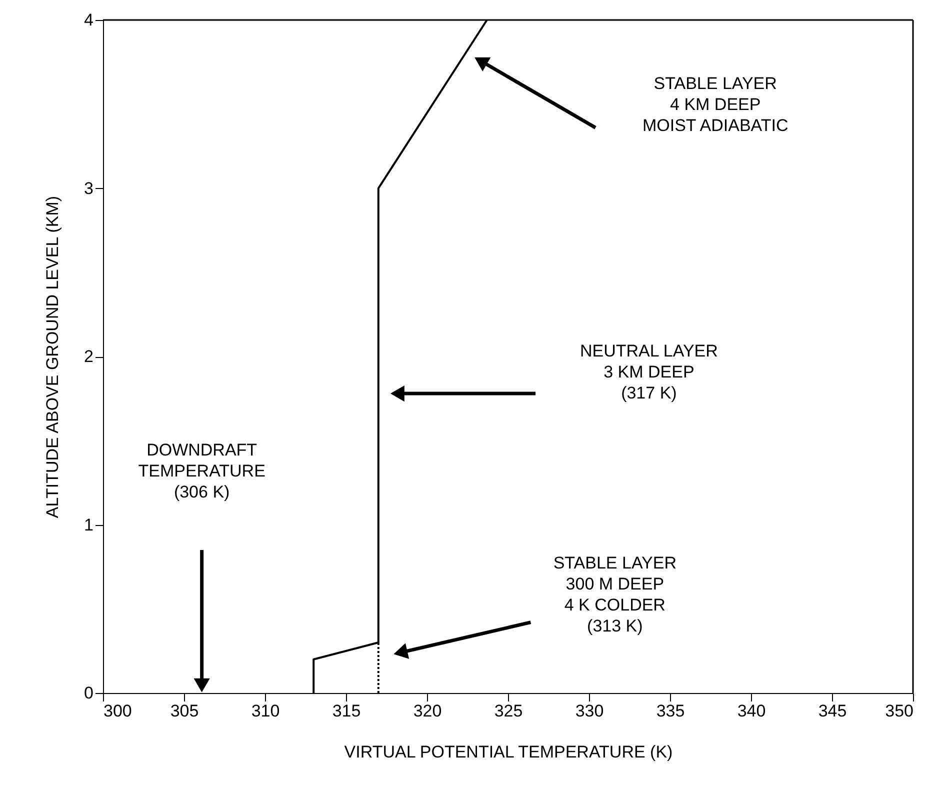 The image size is (940, 797). What do you see at coordinates (89, 693) in the screenshot?
I see `y-tick-label: 0` at bounding box center [89, 693].